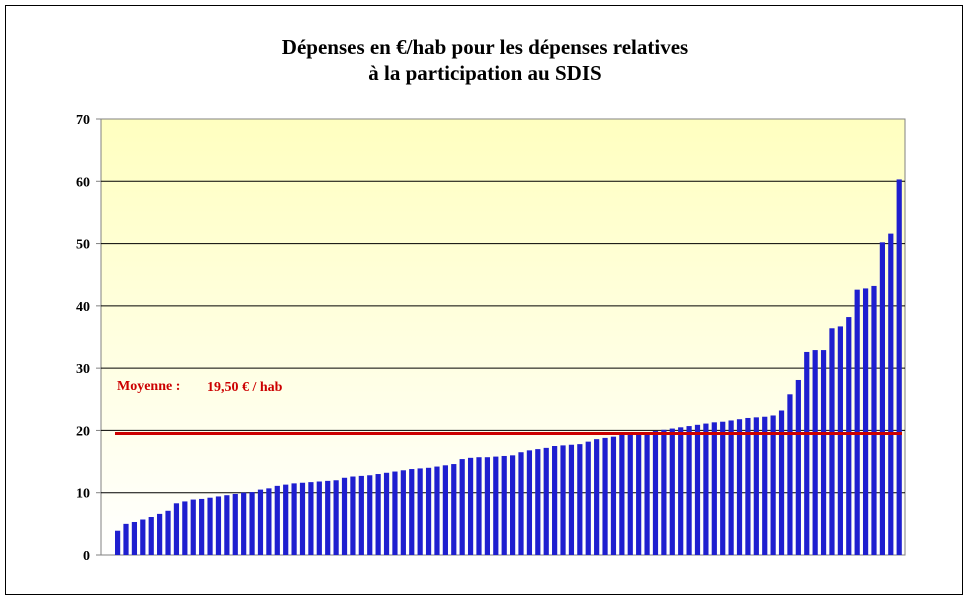 The image size is (970, 602). I want to click on y-tick-label: 40, so click(83, 307).